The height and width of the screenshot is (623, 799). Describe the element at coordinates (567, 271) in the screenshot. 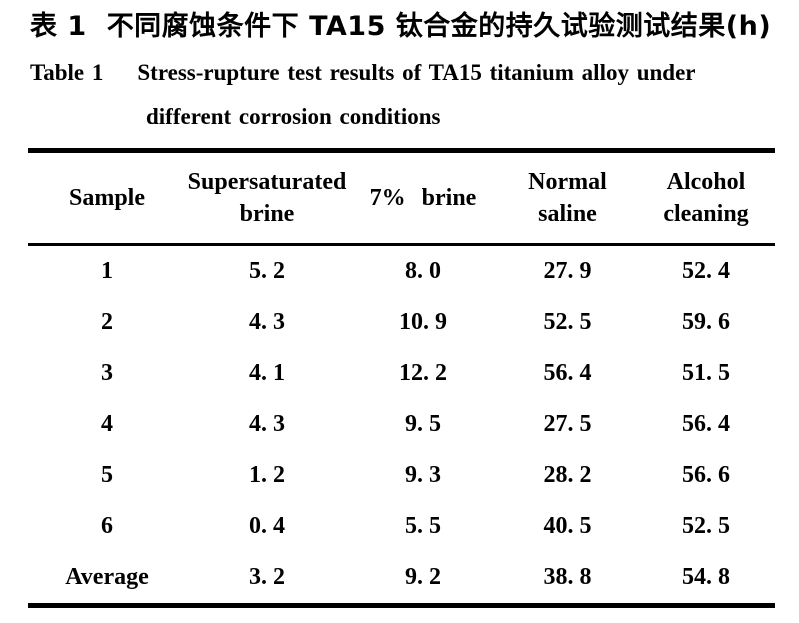

I see `value-cell: 27. 9` at that location.